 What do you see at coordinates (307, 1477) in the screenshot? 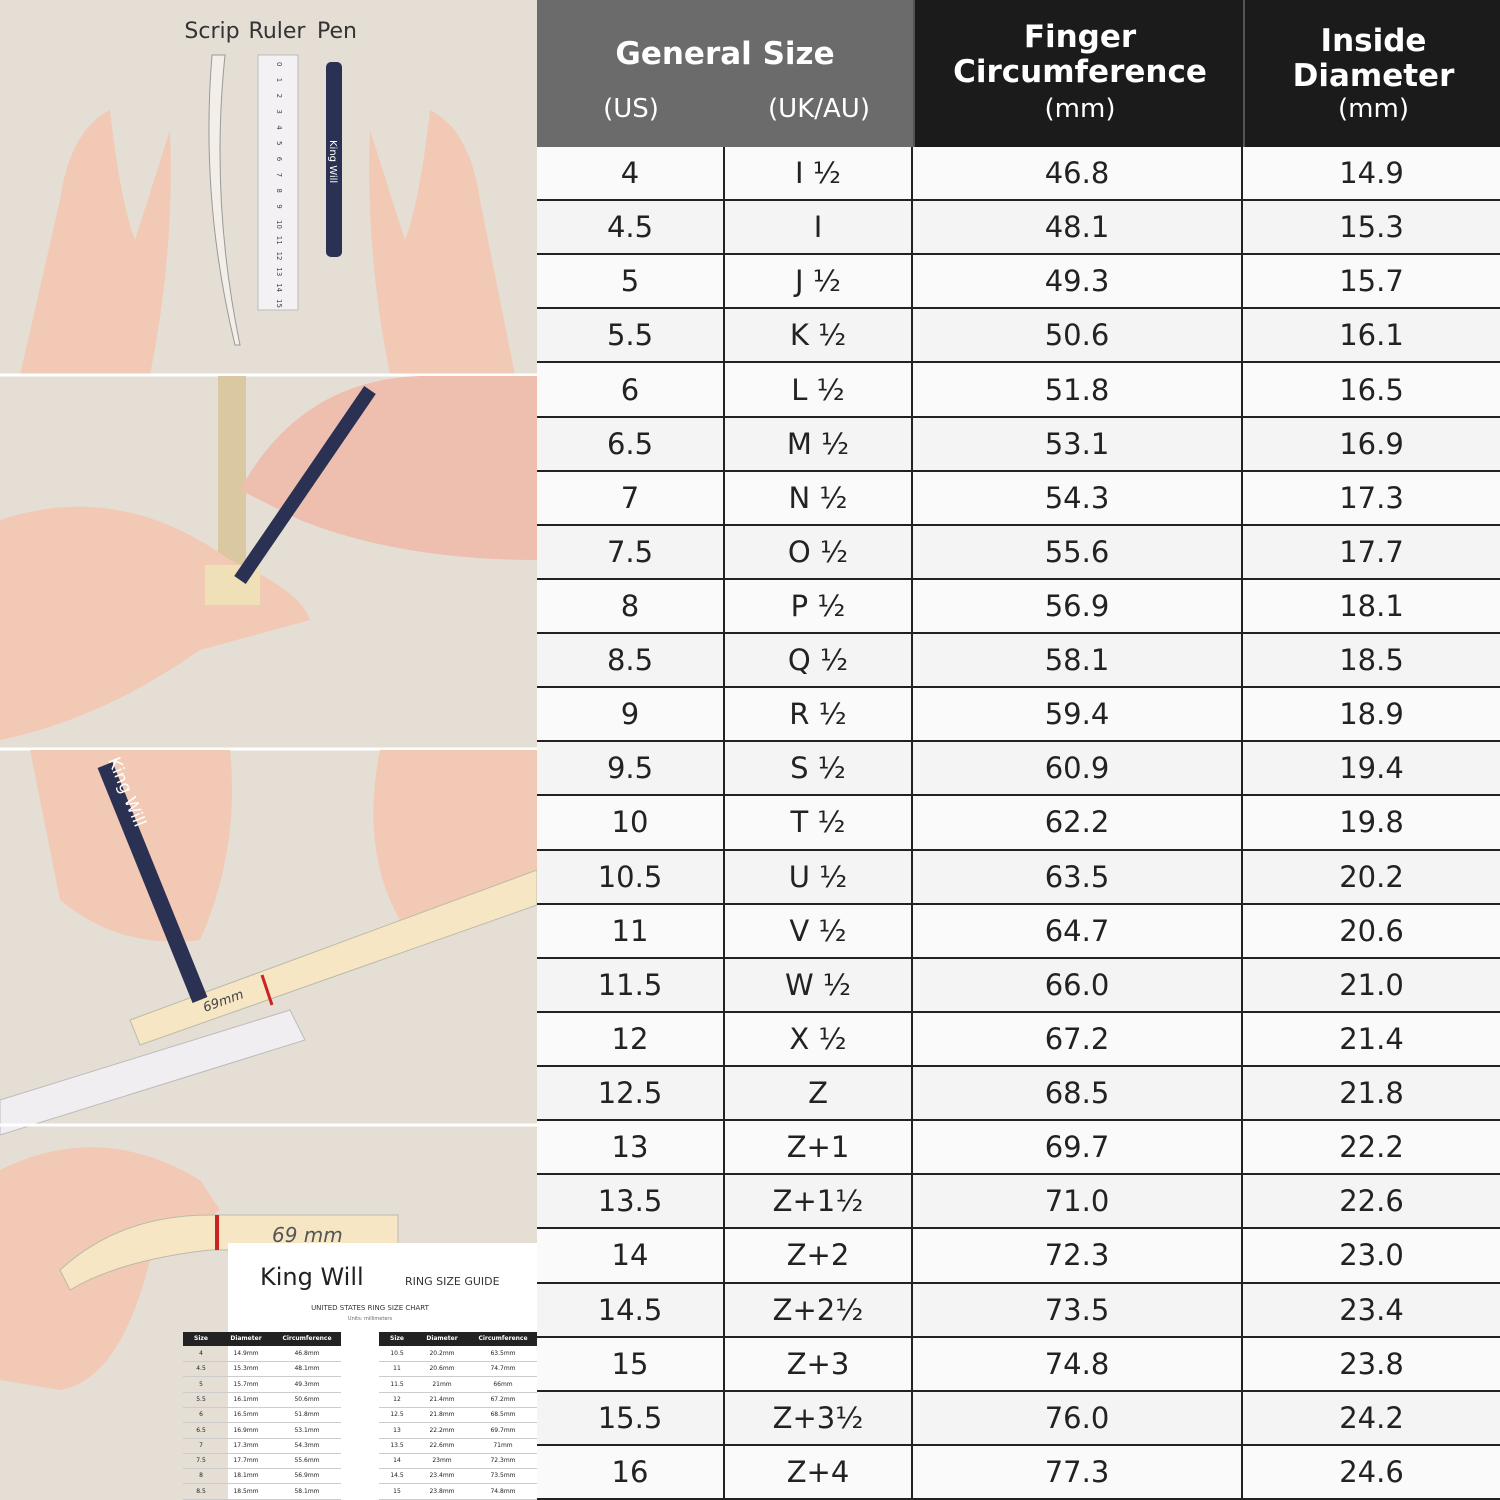
I see `guide-cell: 56.9mm` at bounding box center [307, 1477].